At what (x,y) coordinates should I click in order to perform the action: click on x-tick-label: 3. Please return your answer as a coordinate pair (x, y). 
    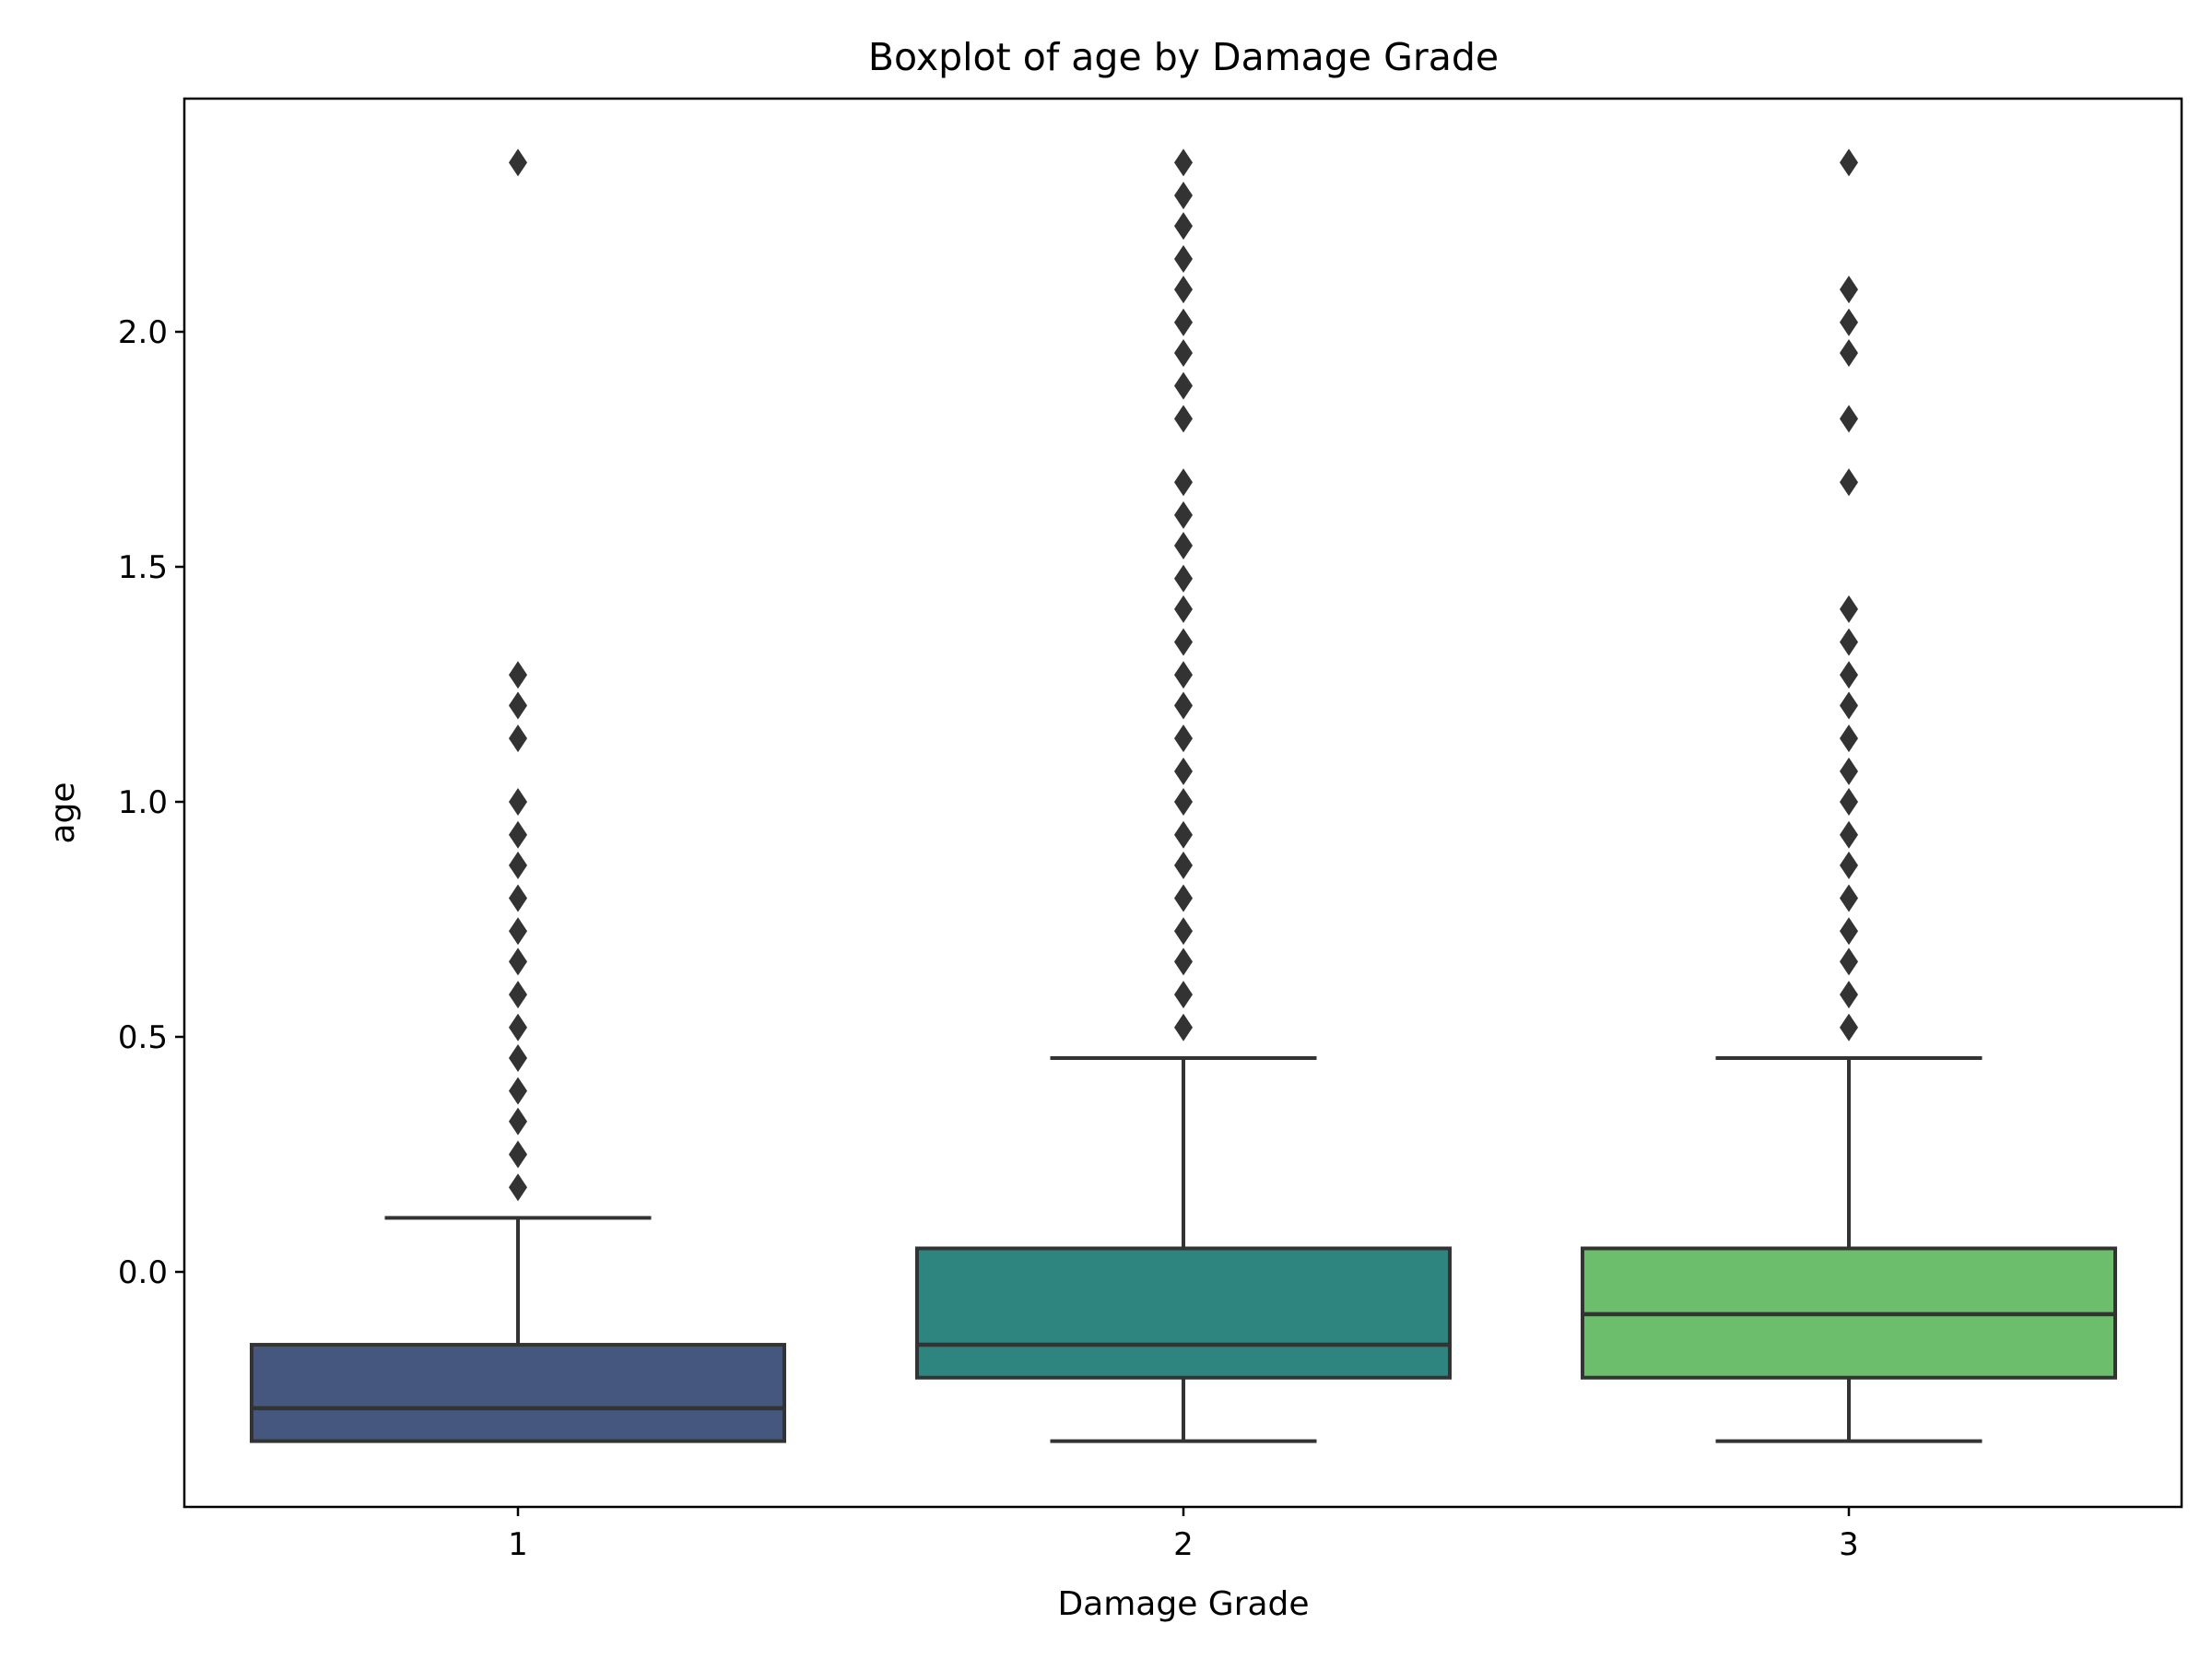
    Looking at the image, I should click on (1849, 1544).